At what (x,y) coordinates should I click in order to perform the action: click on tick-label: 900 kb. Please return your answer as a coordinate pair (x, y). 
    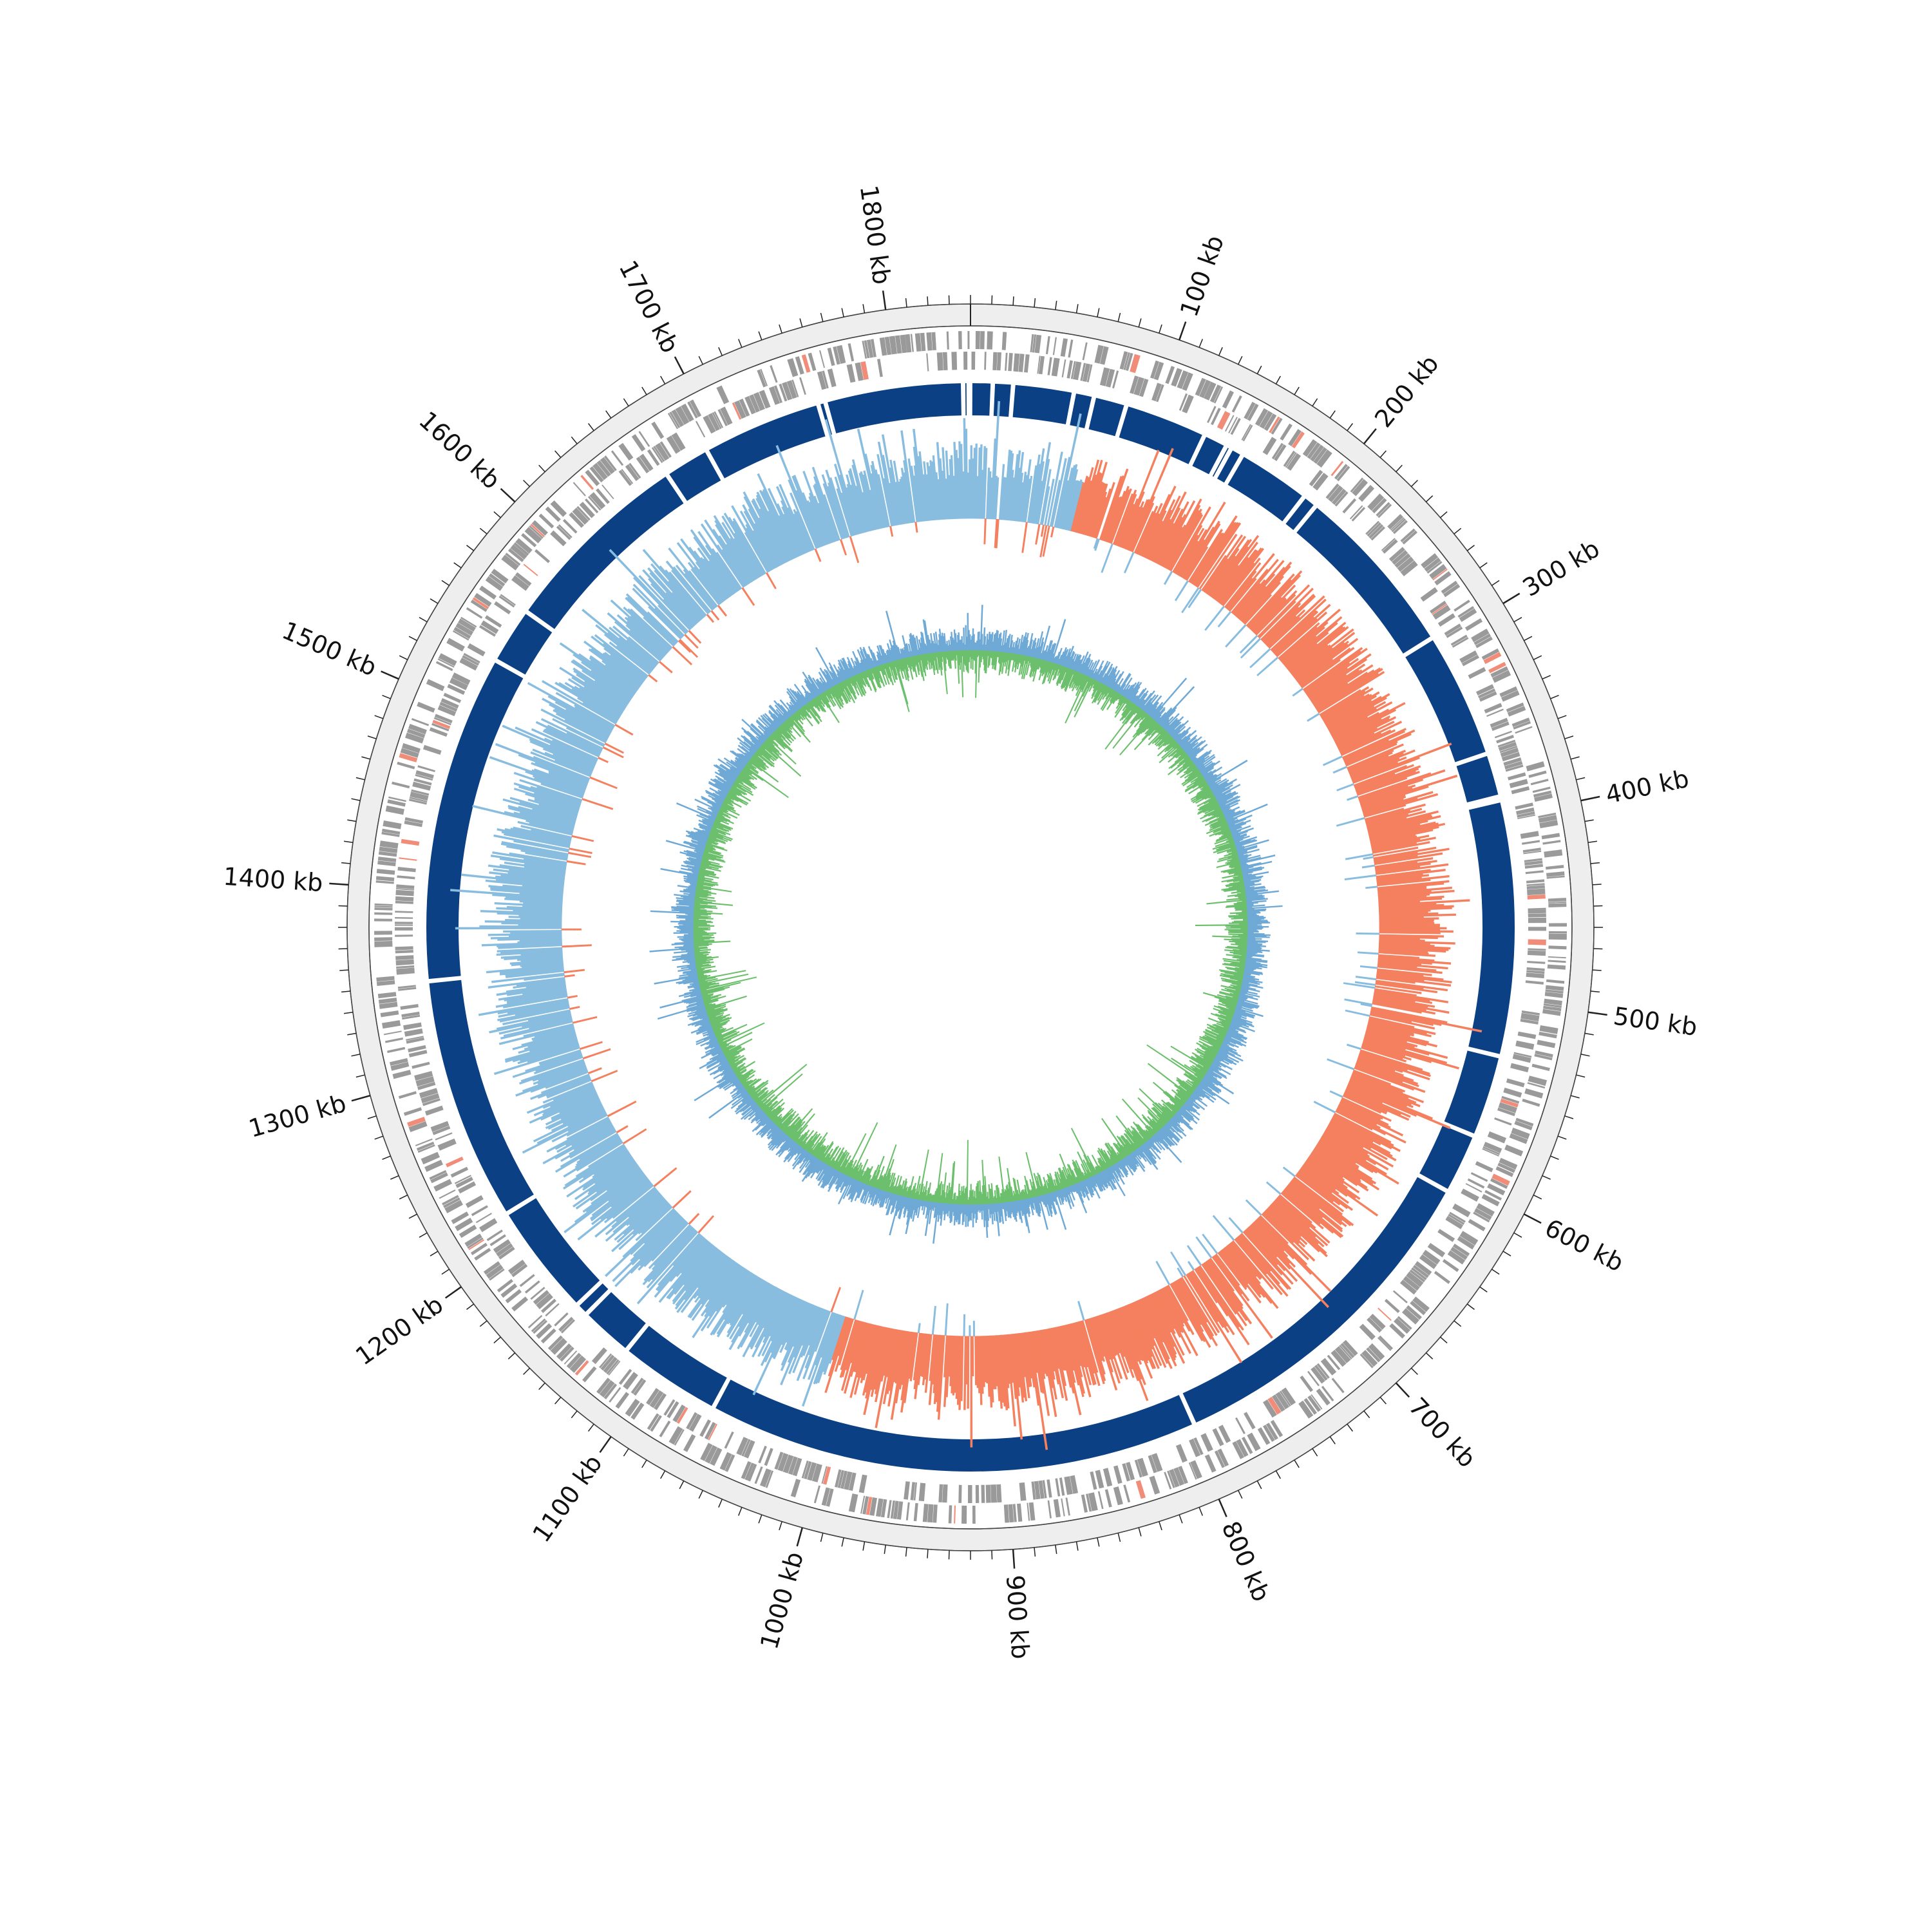
    Looking at the image, I should click on (1018, 1617).